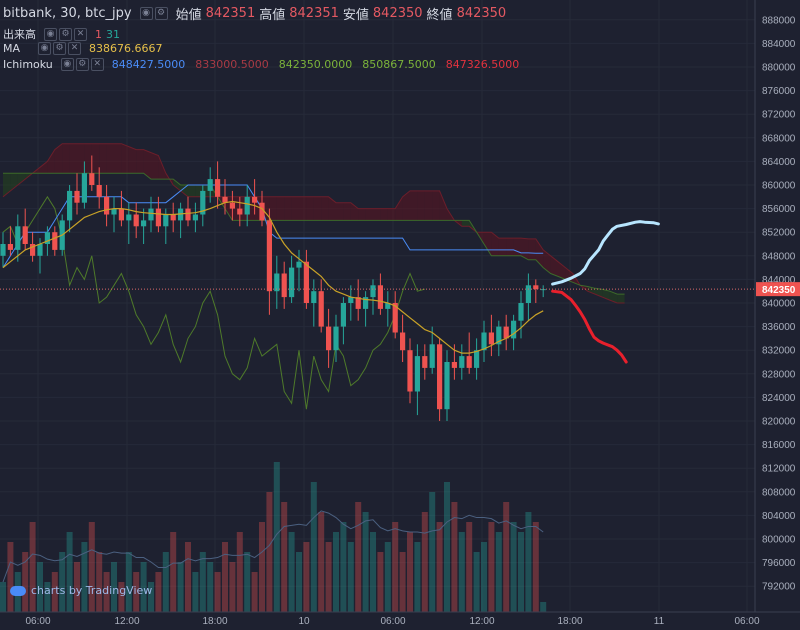 This screenshot has width=800, height=630. Describe the element at coordinates (779, 445) in the screenshot. I see `y-tick-label: 816000` at that location.